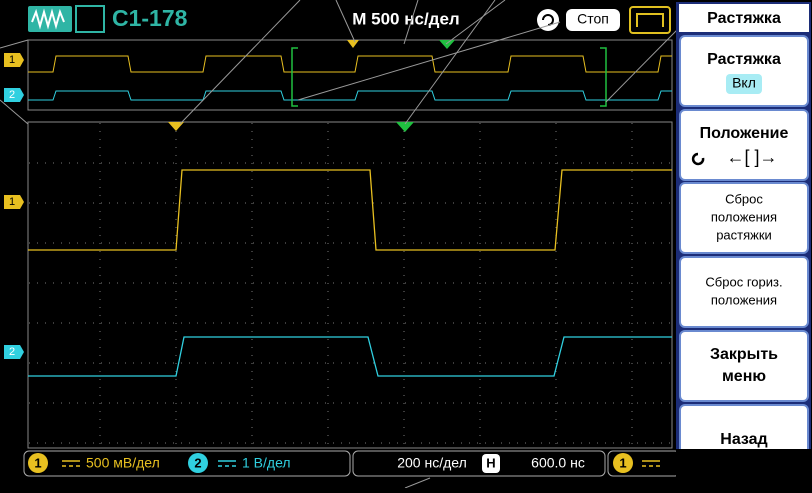  What do you see at coordinates (744, 59) in the screenshot?
I see `menu-label: Растяжка` at bounding box center [744, 59].